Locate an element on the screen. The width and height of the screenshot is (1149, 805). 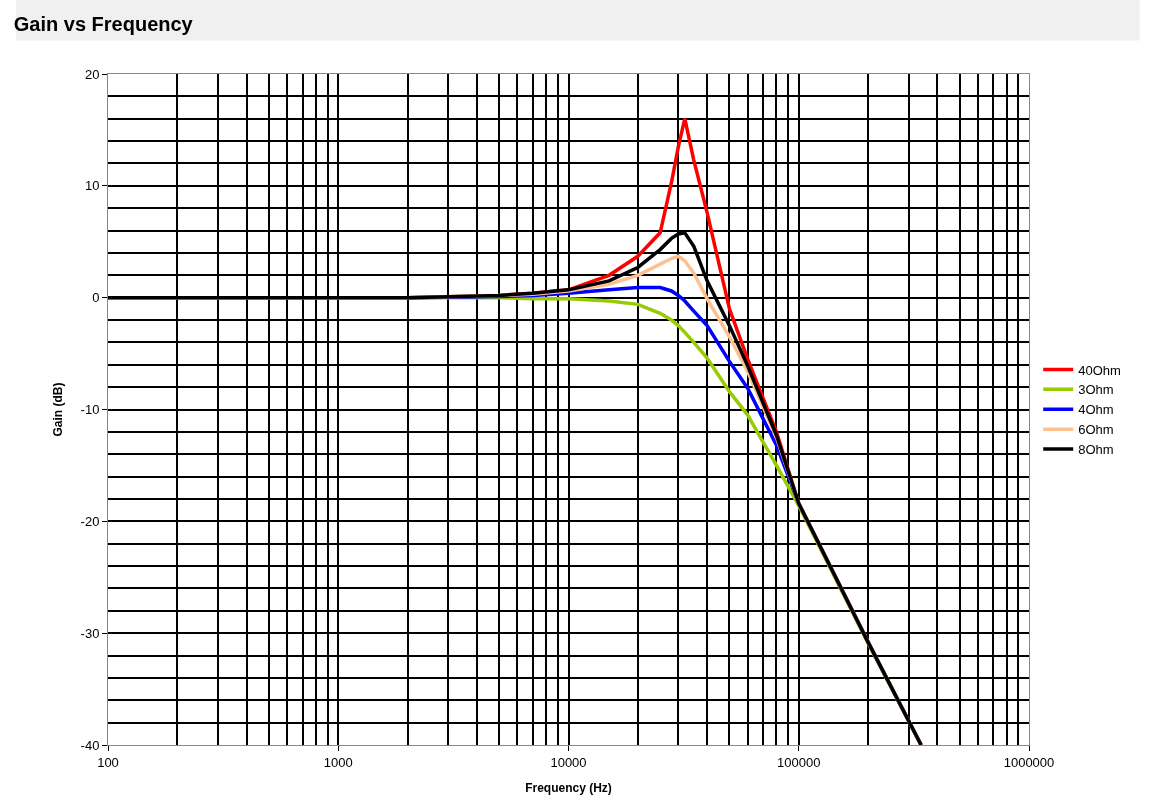
y-tick-label: 20 is located at coordinates (92, 74).